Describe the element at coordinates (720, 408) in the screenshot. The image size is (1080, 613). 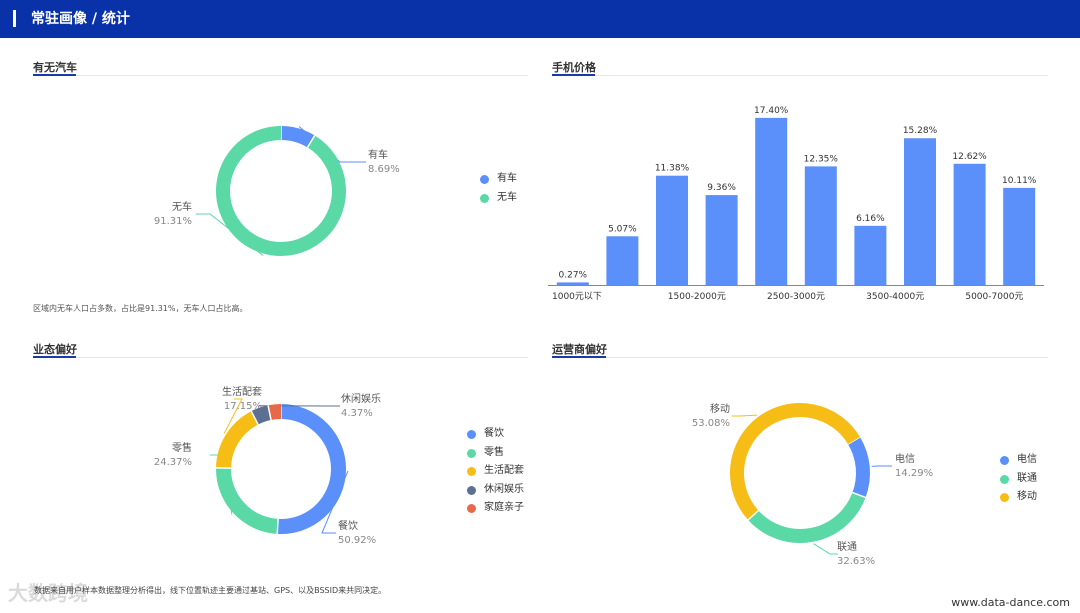
I see `carrier-slice-label-2: 移动` at that location.